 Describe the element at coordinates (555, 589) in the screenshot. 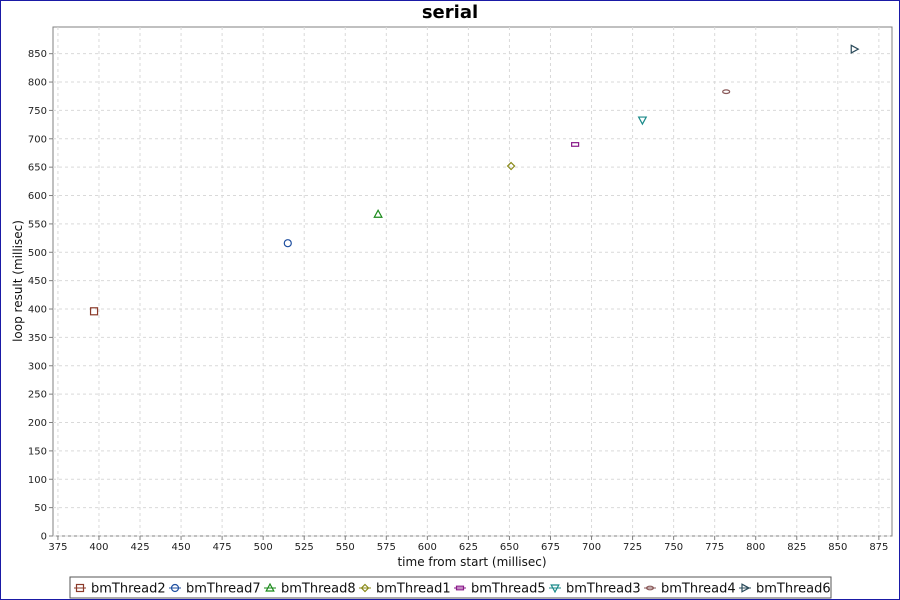

I see `legend-marker-bmThread3` at that location.